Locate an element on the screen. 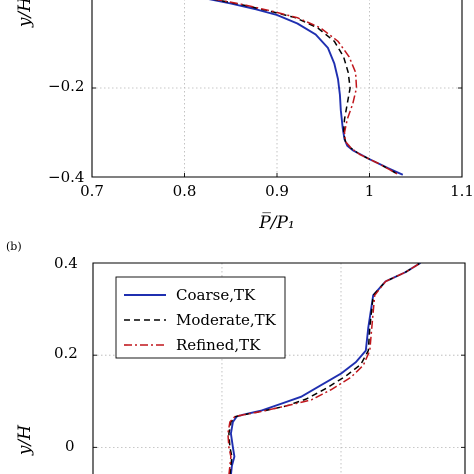 The image size is (474, 474). panel-b-tag: (b) is located at coordinates (14, 246).